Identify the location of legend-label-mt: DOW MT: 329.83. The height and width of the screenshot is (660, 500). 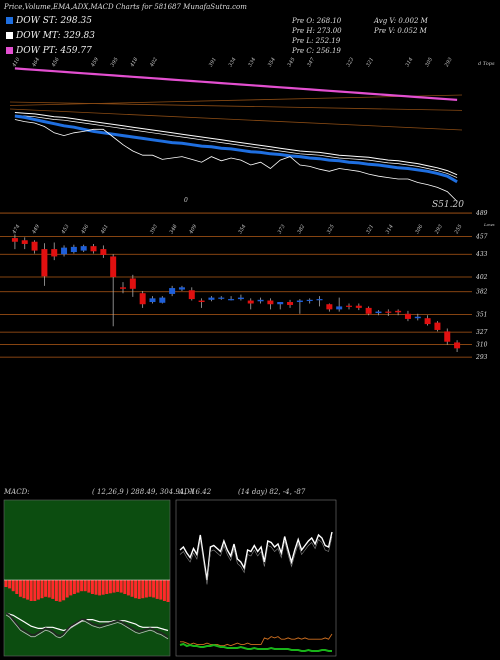
(55, 36).